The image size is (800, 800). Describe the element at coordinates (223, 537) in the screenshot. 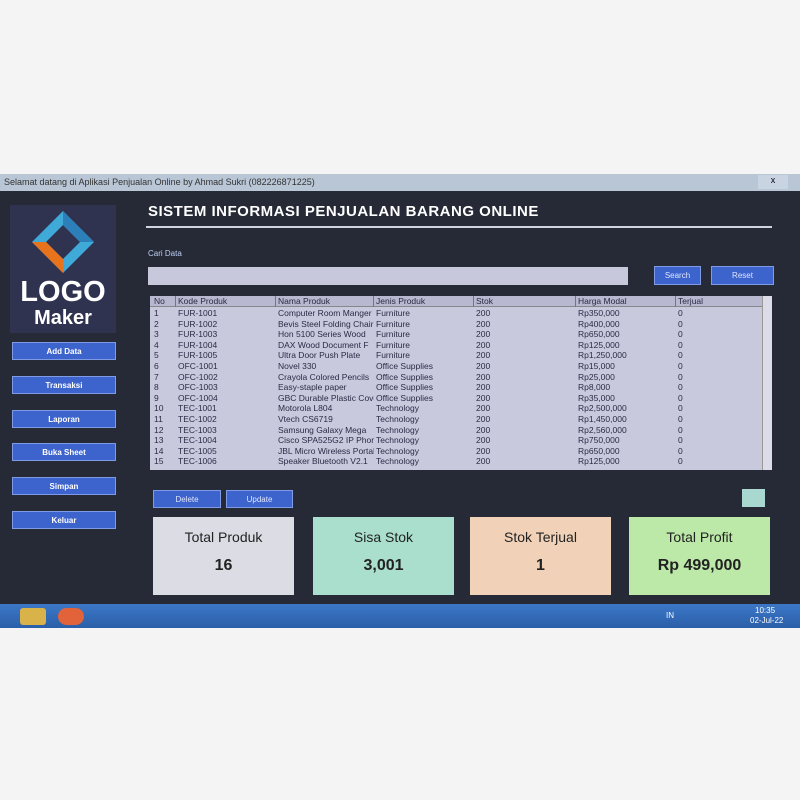

I see `card-label: Total Produk` at that location.